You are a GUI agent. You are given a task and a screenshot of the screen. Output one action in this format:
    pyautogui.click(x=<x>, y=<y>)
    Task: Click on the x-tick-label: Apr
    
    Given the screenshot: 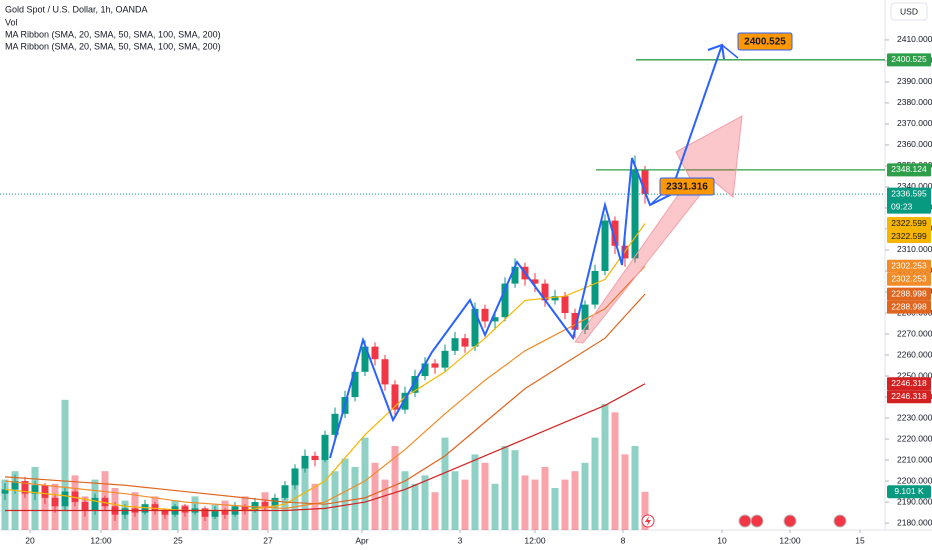 What is the action you would take?
    pyautogui.click(x=361, y=540)
    